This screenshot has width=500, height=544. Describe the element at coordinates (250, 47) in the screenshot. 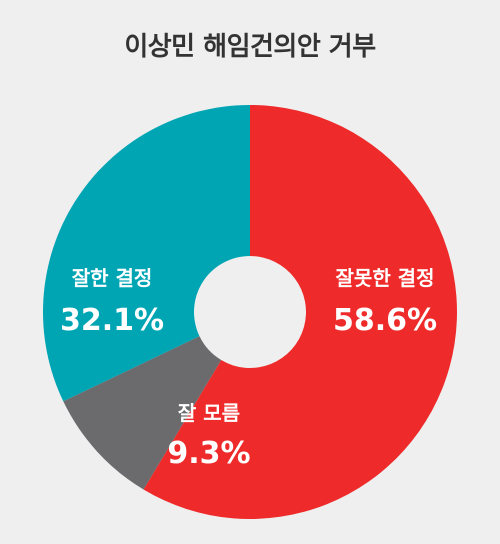

I see `chart-title: 이상민 해임건의안 거부` at that location.